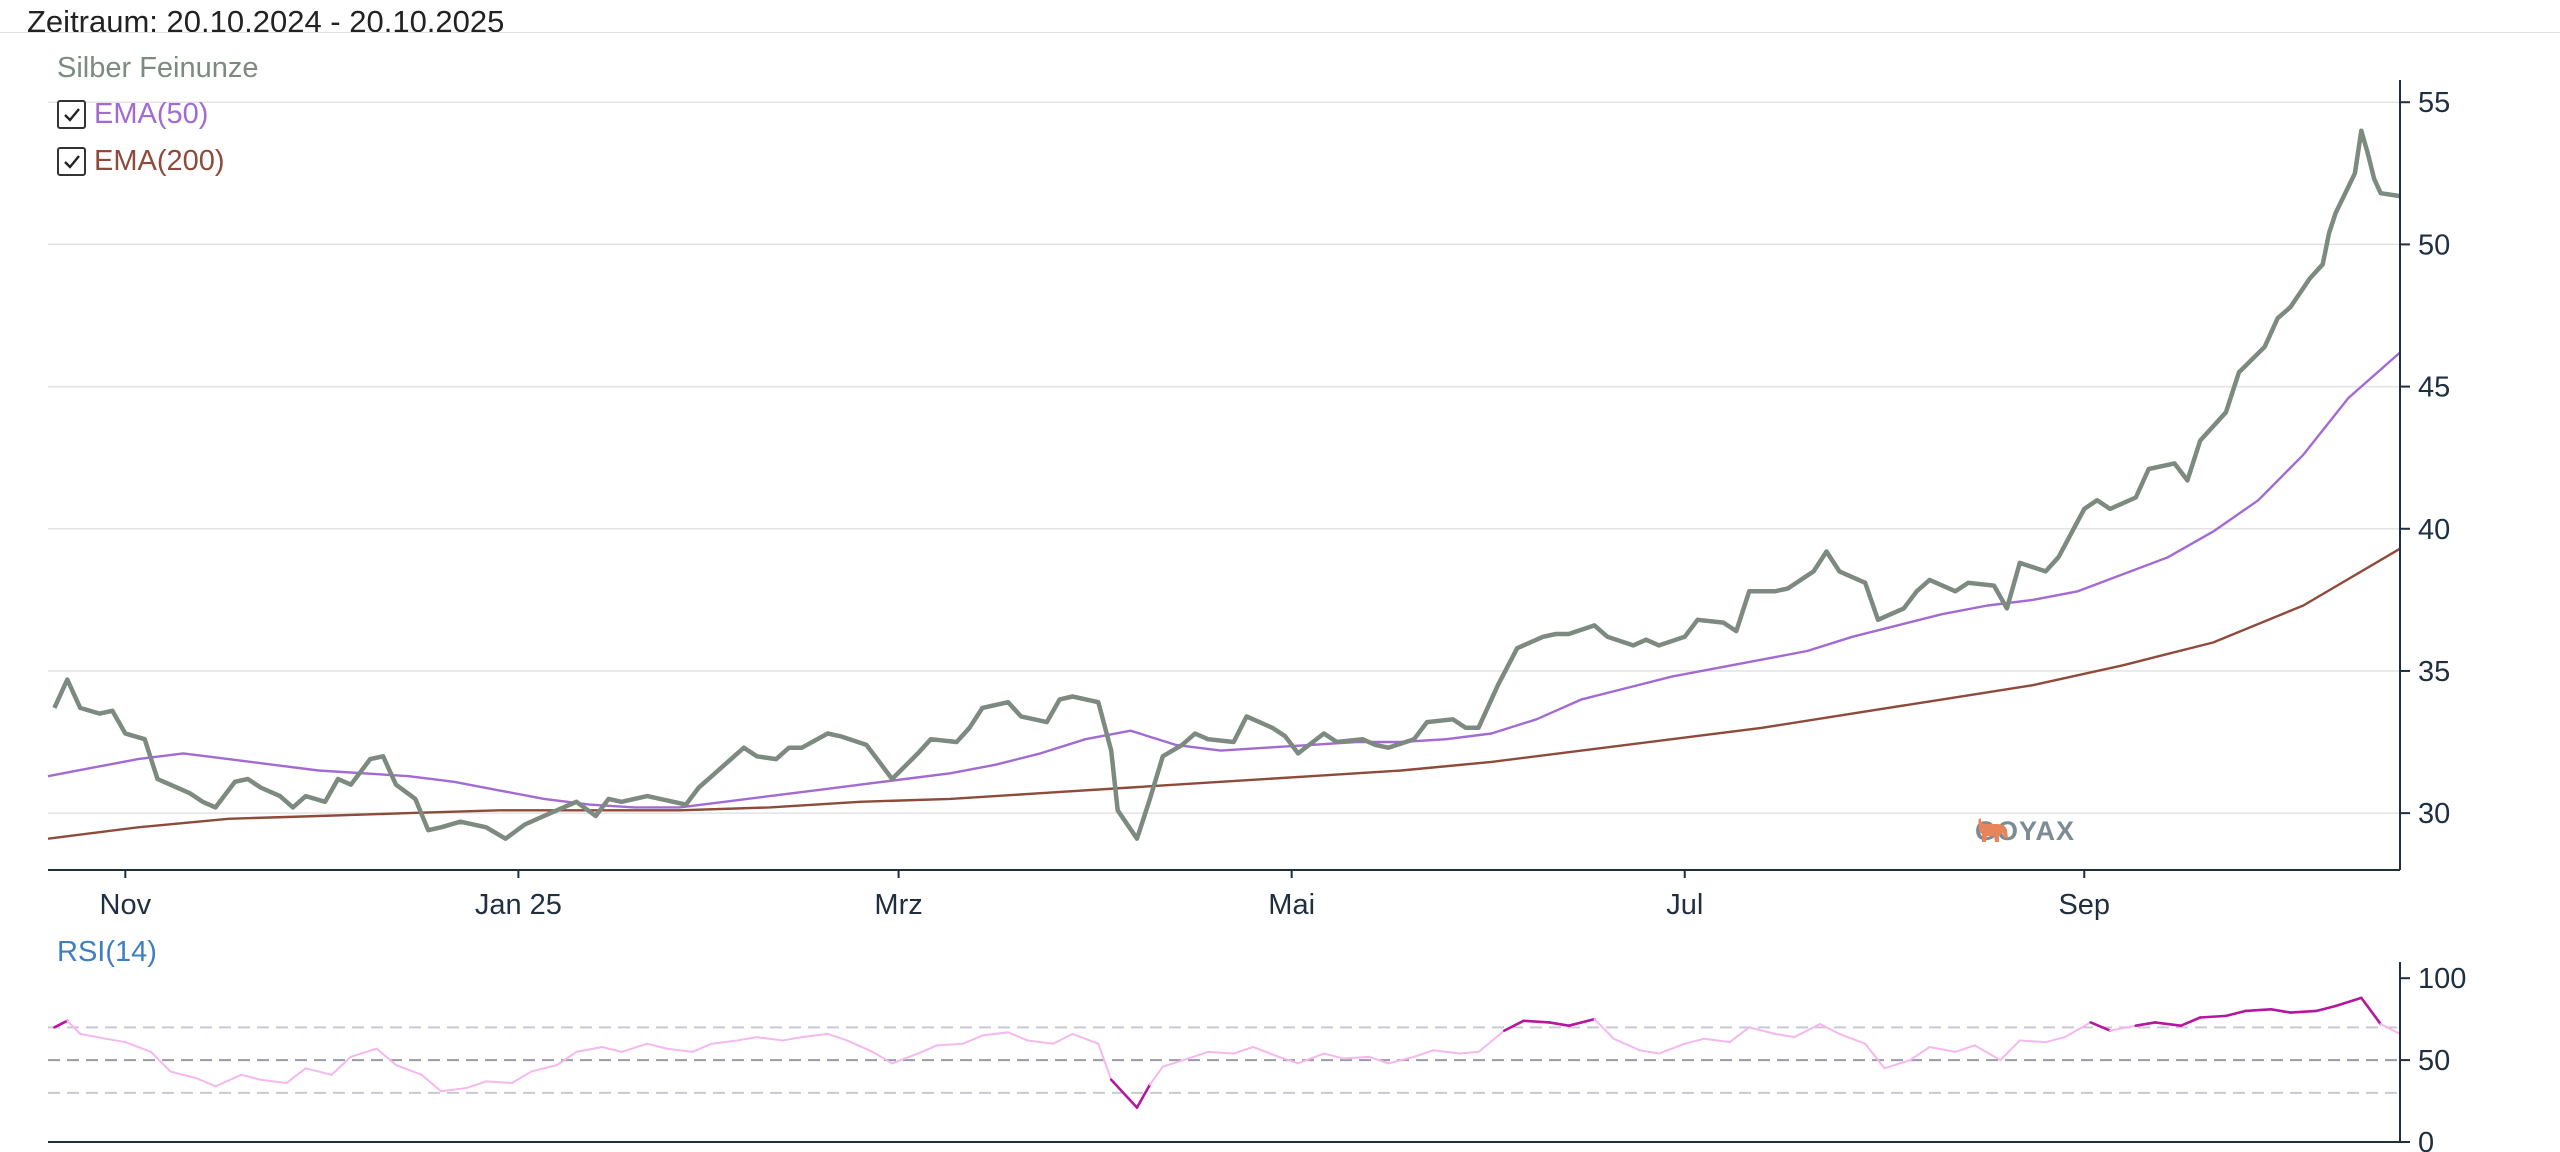 Image resolution: width=2560 pixels, height=1152 pixels. I want to click on y-tick-label: 55, so click(2434, 103).